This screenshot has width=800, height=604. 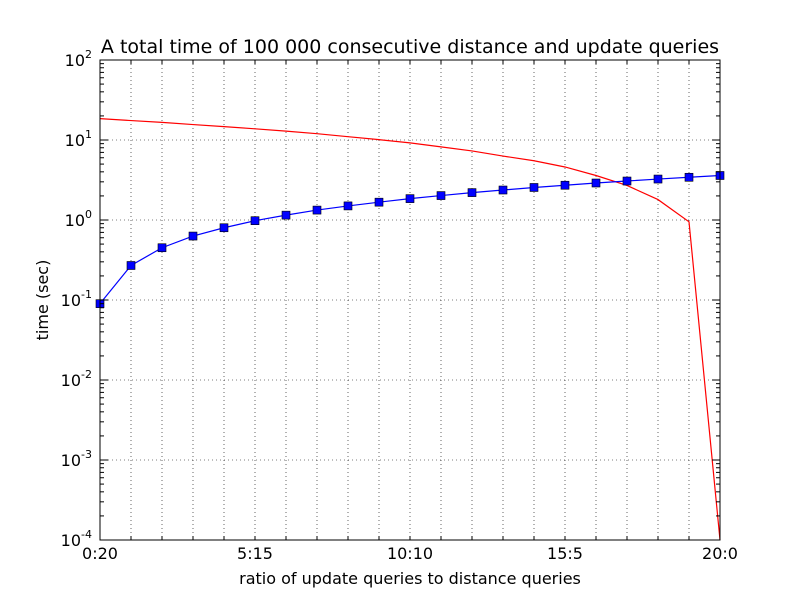 What do you see at coordinates (76, 539) in the screenshot?
I see `y-tick-label: 10⁻⁴` at bounding box center [76, 539].